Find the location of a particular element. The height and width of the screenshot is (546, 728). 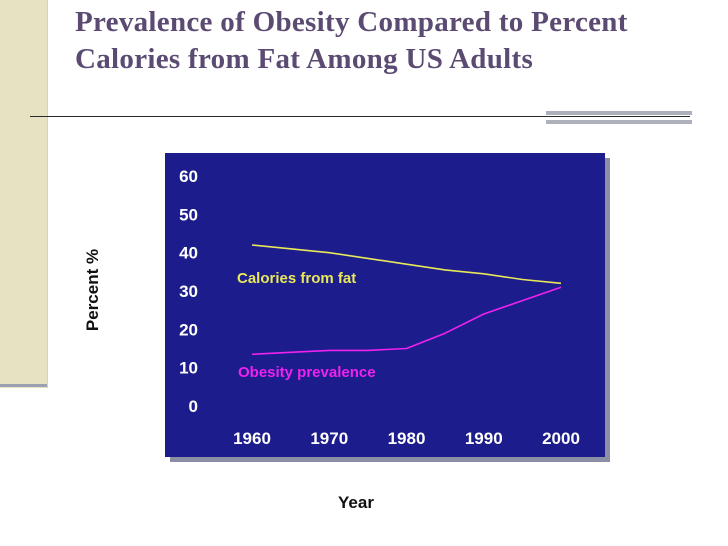

series-labels: Calories from fat Obesity prevalence is located at coordinates (306, 325).